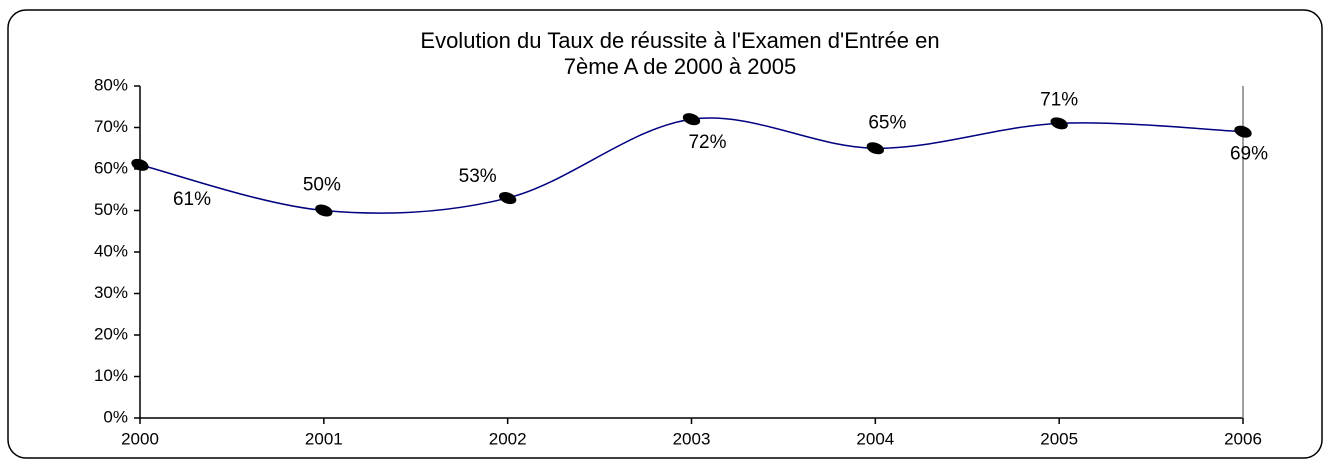 Image resolution: width=1330 pixels, height=466 pixels. Describe the element at coordinates (1249, 154) in the screenshot. I see `data-label: 69%` at that location.